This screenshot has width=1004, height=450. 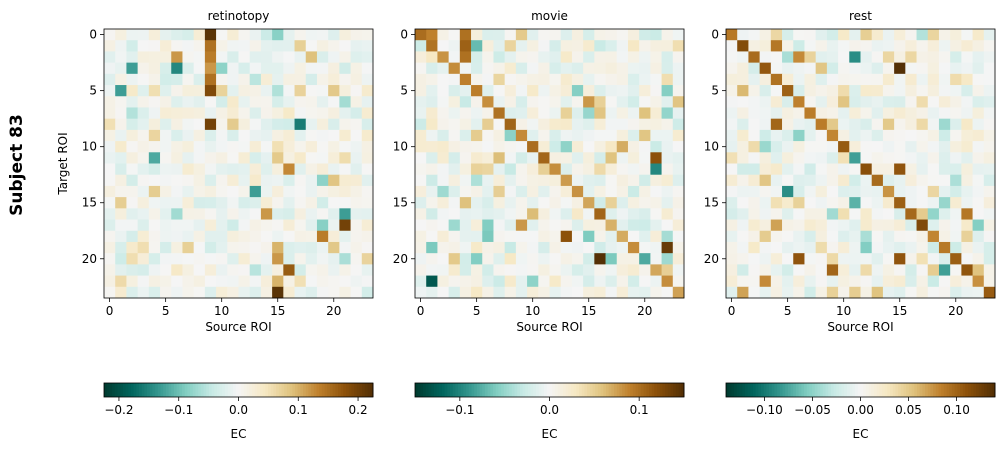 What do you see at coordinates (89, 203) in the screenshot?
I see `y-tick-label: 15` at bounding box center [89, 203].